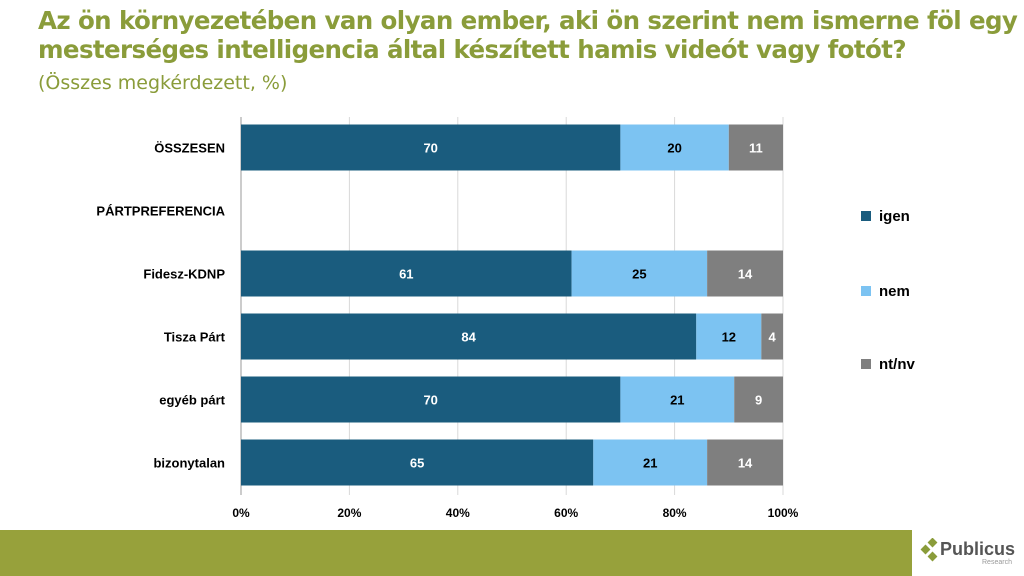 Image resolution: width=1024 pixels, height=576 pixels. I want to click on data-label: 25, so click(639, 274).